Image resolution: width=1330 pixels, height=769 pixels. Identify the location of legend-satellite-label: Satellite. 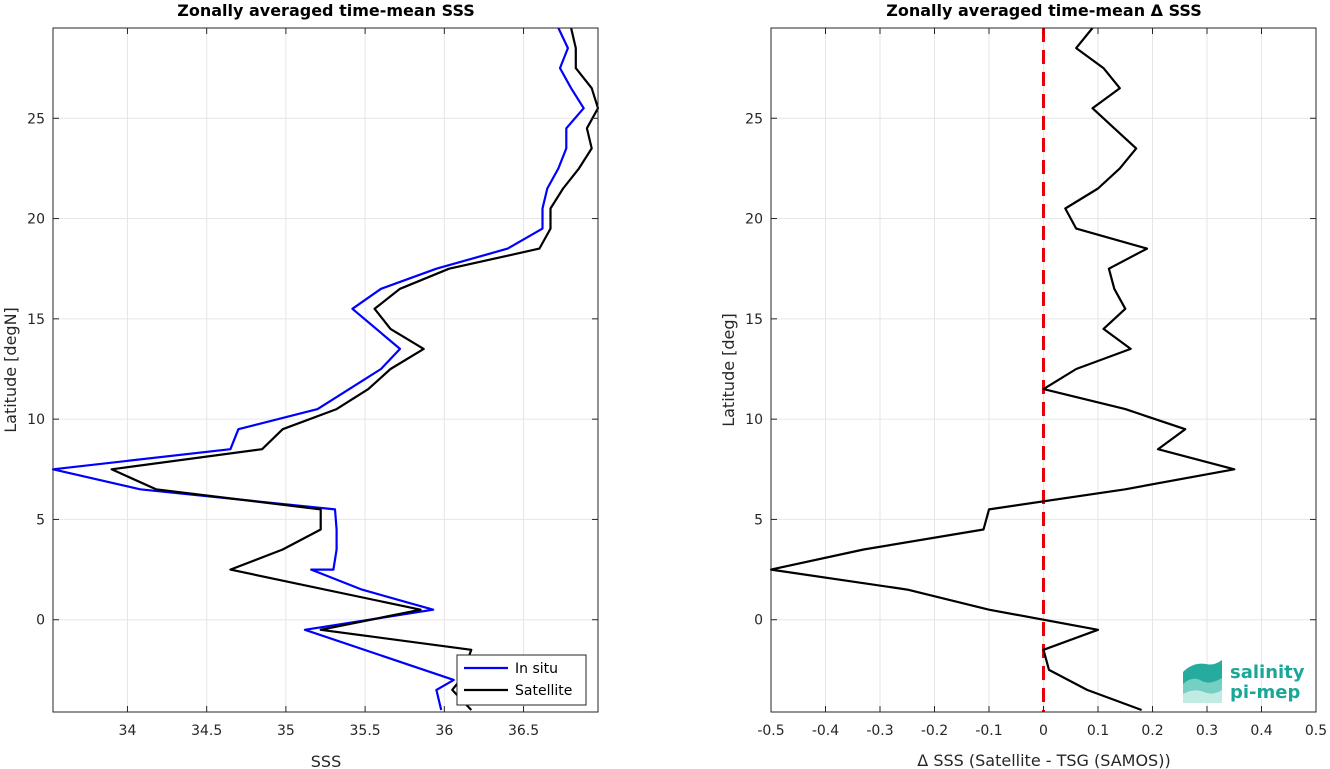
(543, 691).